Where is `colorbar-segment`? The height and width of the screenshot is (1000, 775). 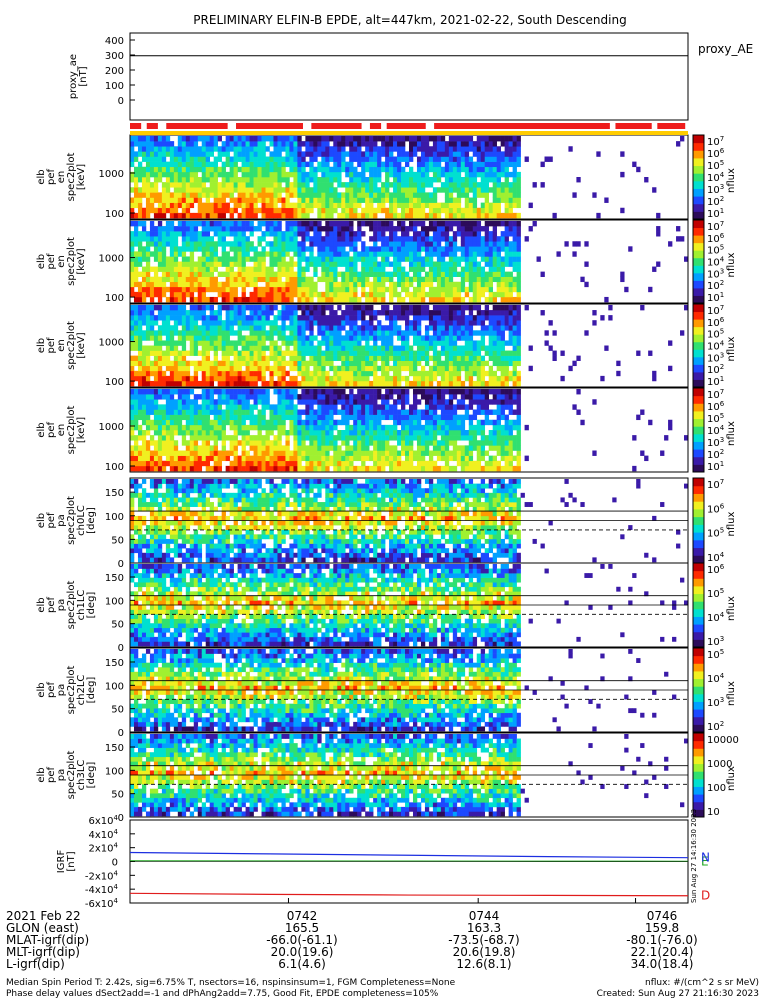
colorbar-segment is located at coordinates (698, 299).